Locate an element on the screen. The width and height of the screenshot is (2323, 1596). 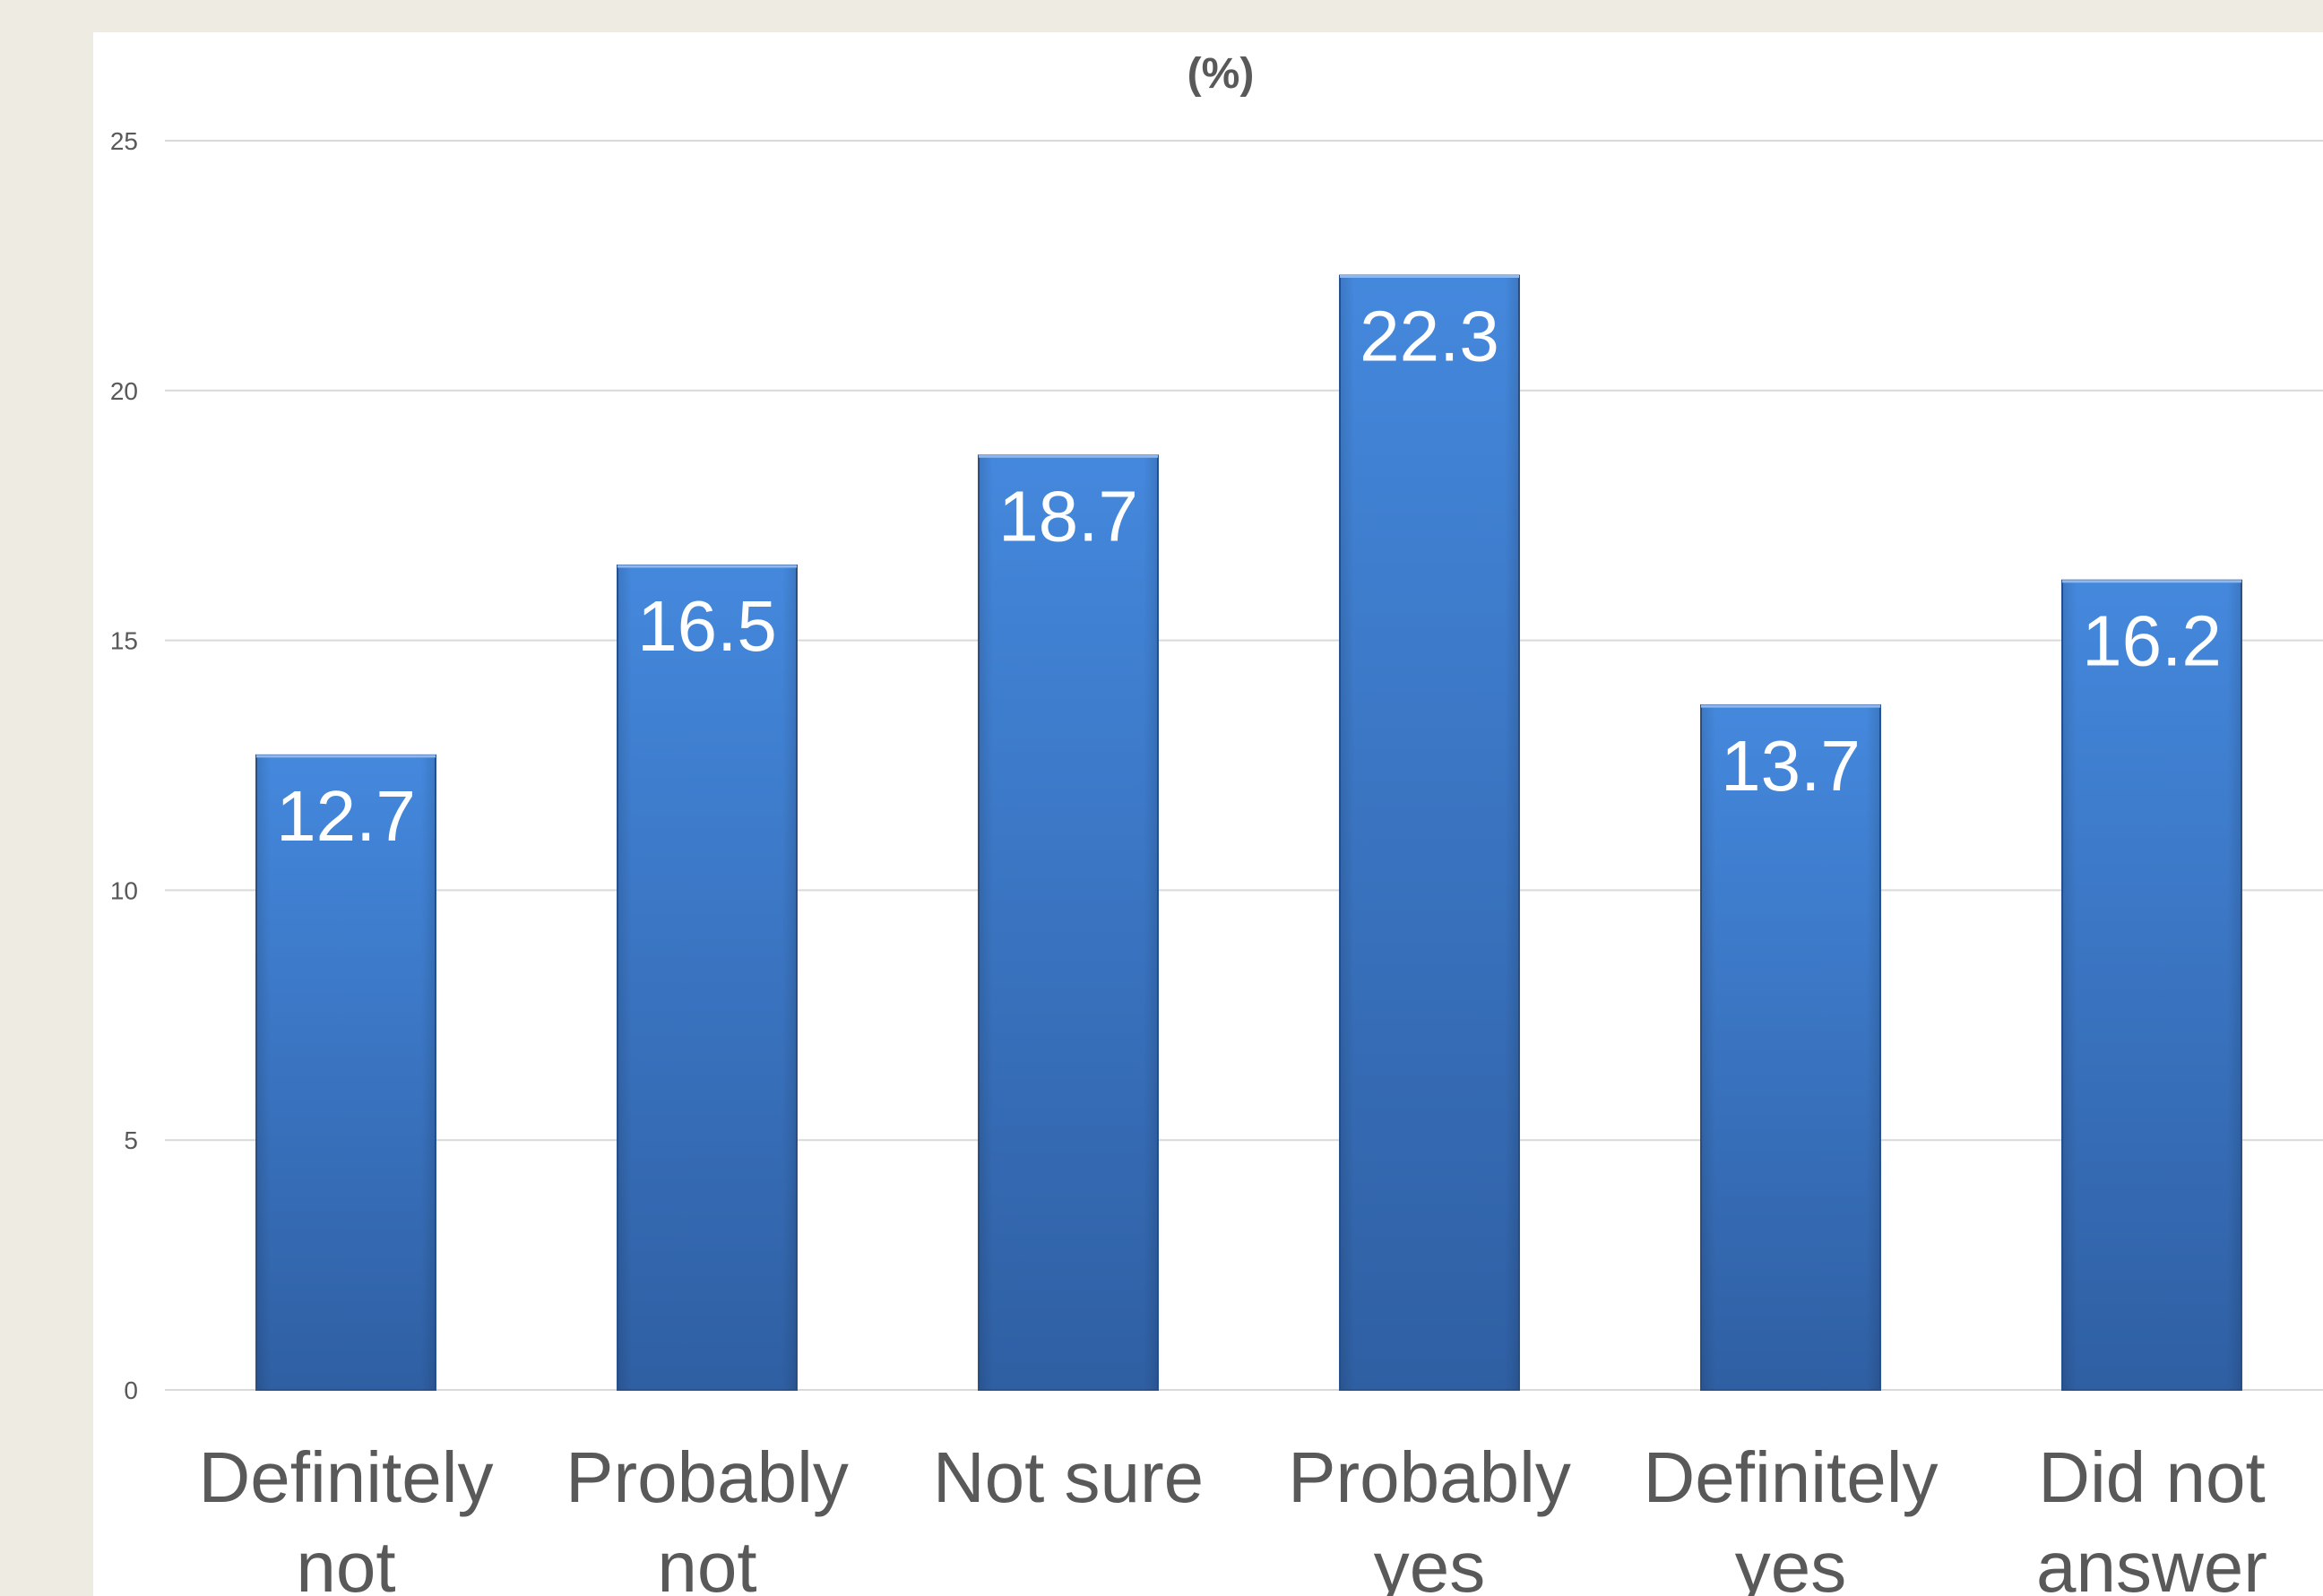
data-label: 12.7 is located at coordinates (346, 816).